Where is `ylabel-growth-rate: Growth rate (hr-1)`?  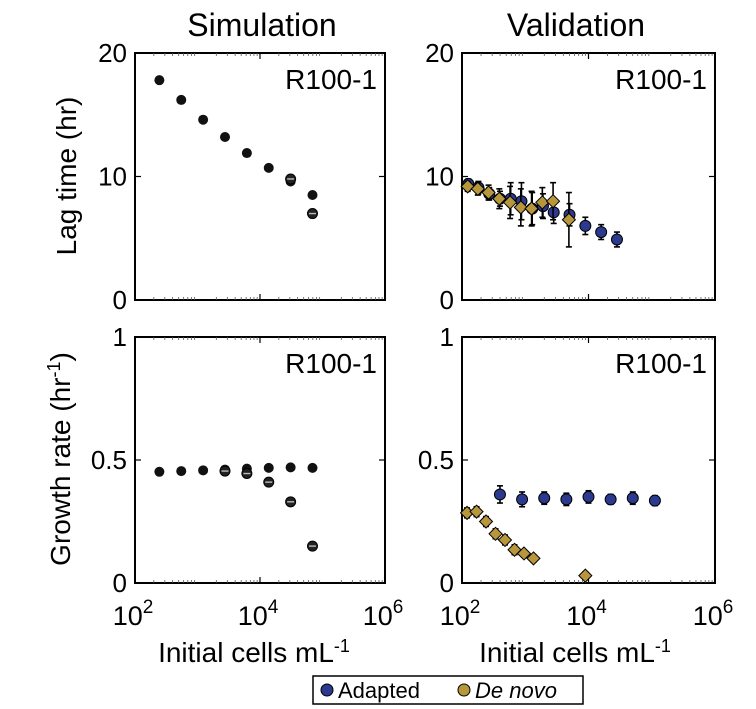
ylabel-growth-rate: Growth rate (hr-1) is located at coordinates (60, 459).